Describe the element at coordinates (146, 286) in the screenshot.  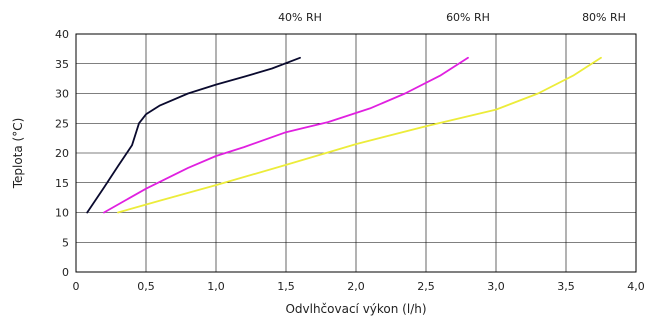
I see `x-tick-label: 0,5` at that location.